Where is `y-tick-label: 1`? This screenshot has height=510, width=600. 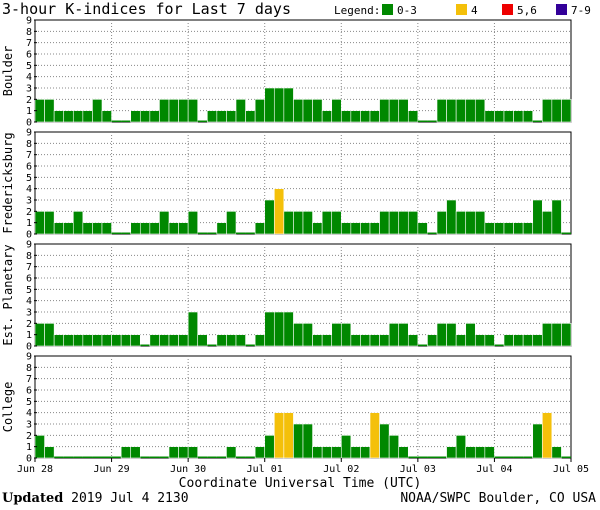 y-tick-label: 1 is located at coordinates (29, 335).